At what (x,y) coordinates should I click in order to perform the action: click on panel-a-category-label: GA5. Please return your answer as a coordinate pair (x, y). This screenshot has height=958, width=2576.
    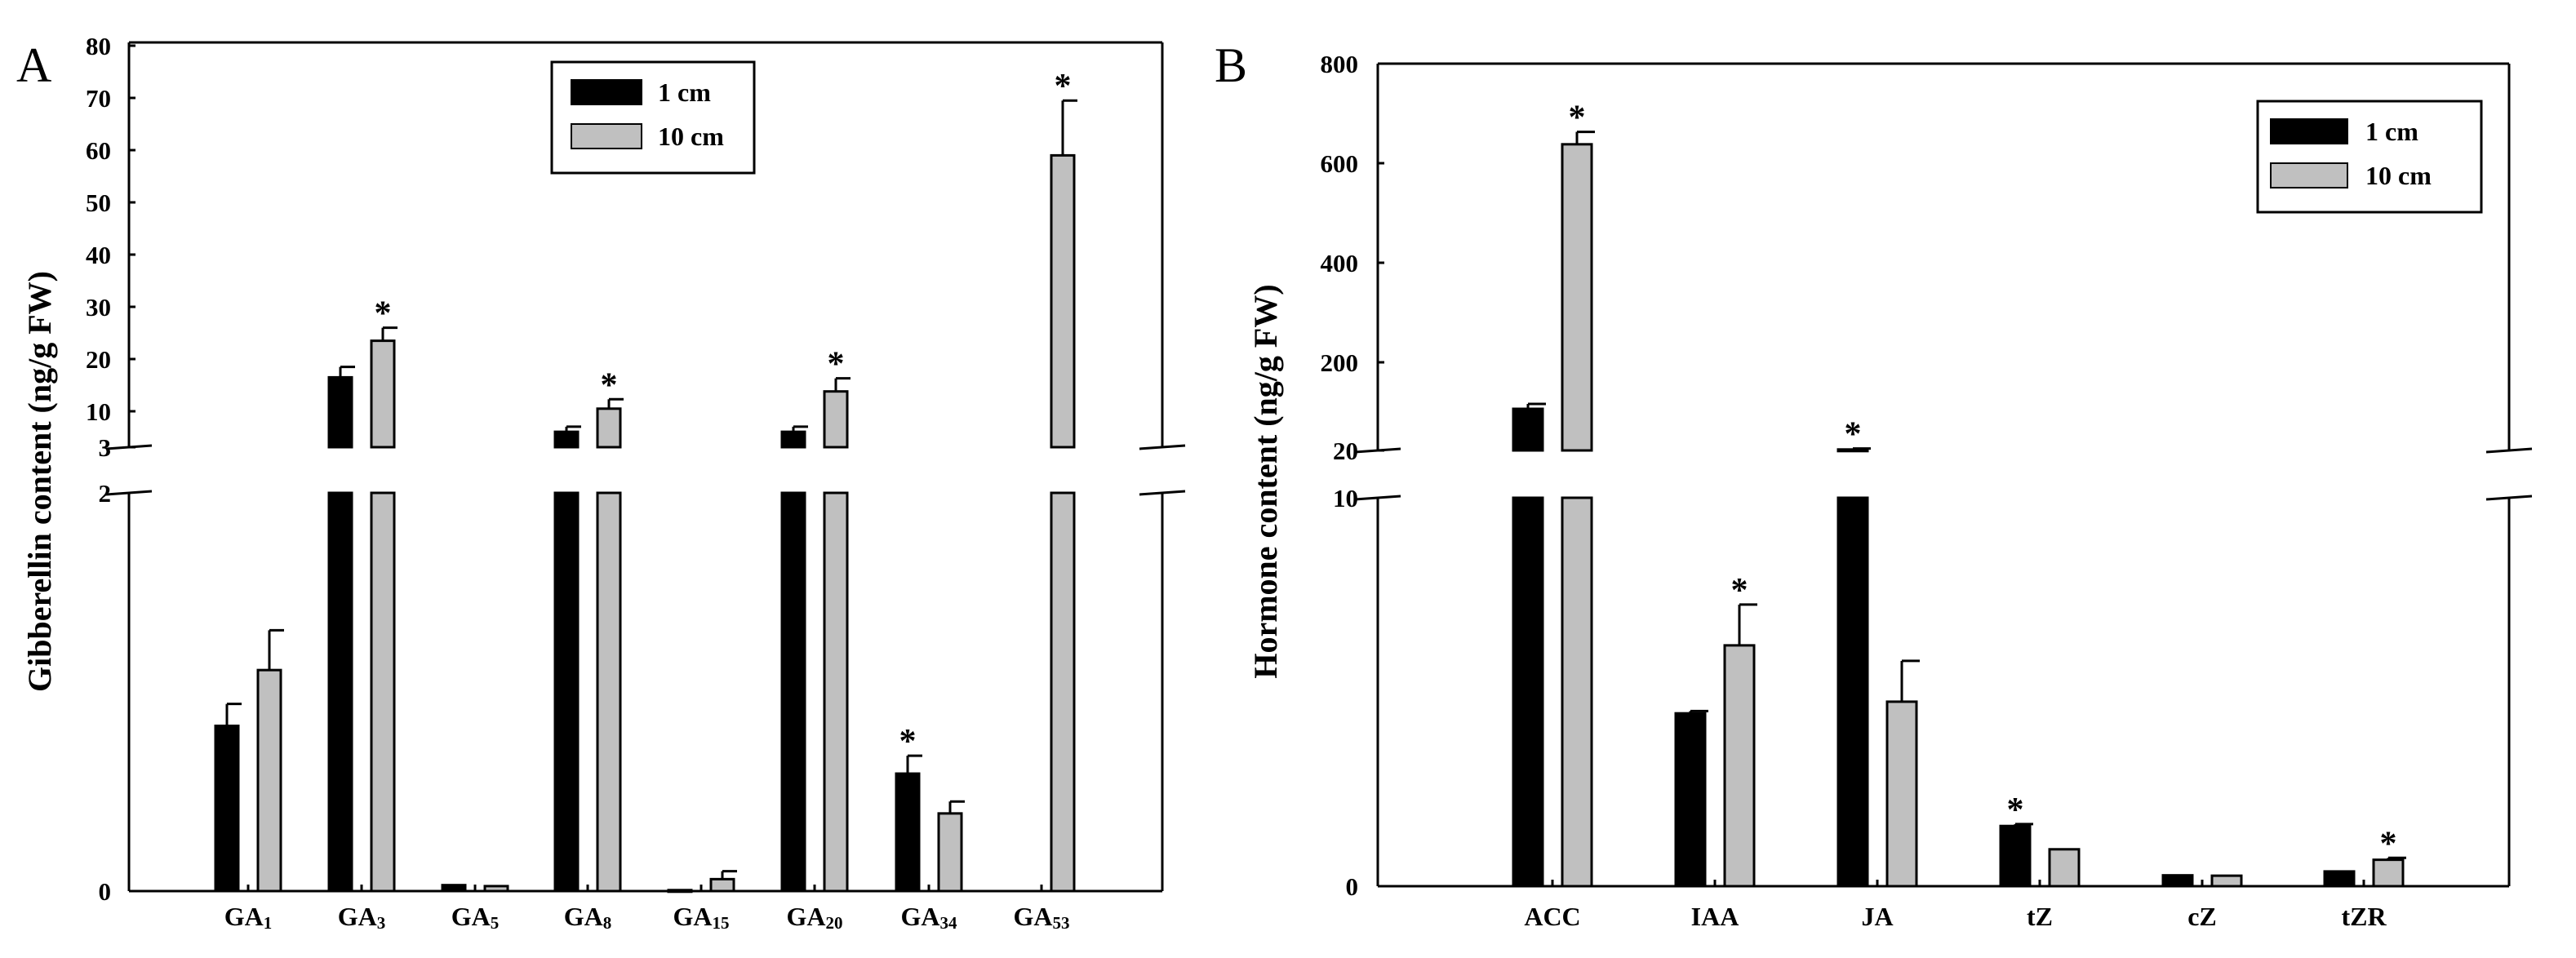
    Looking at the image, I should click on (475, 917).